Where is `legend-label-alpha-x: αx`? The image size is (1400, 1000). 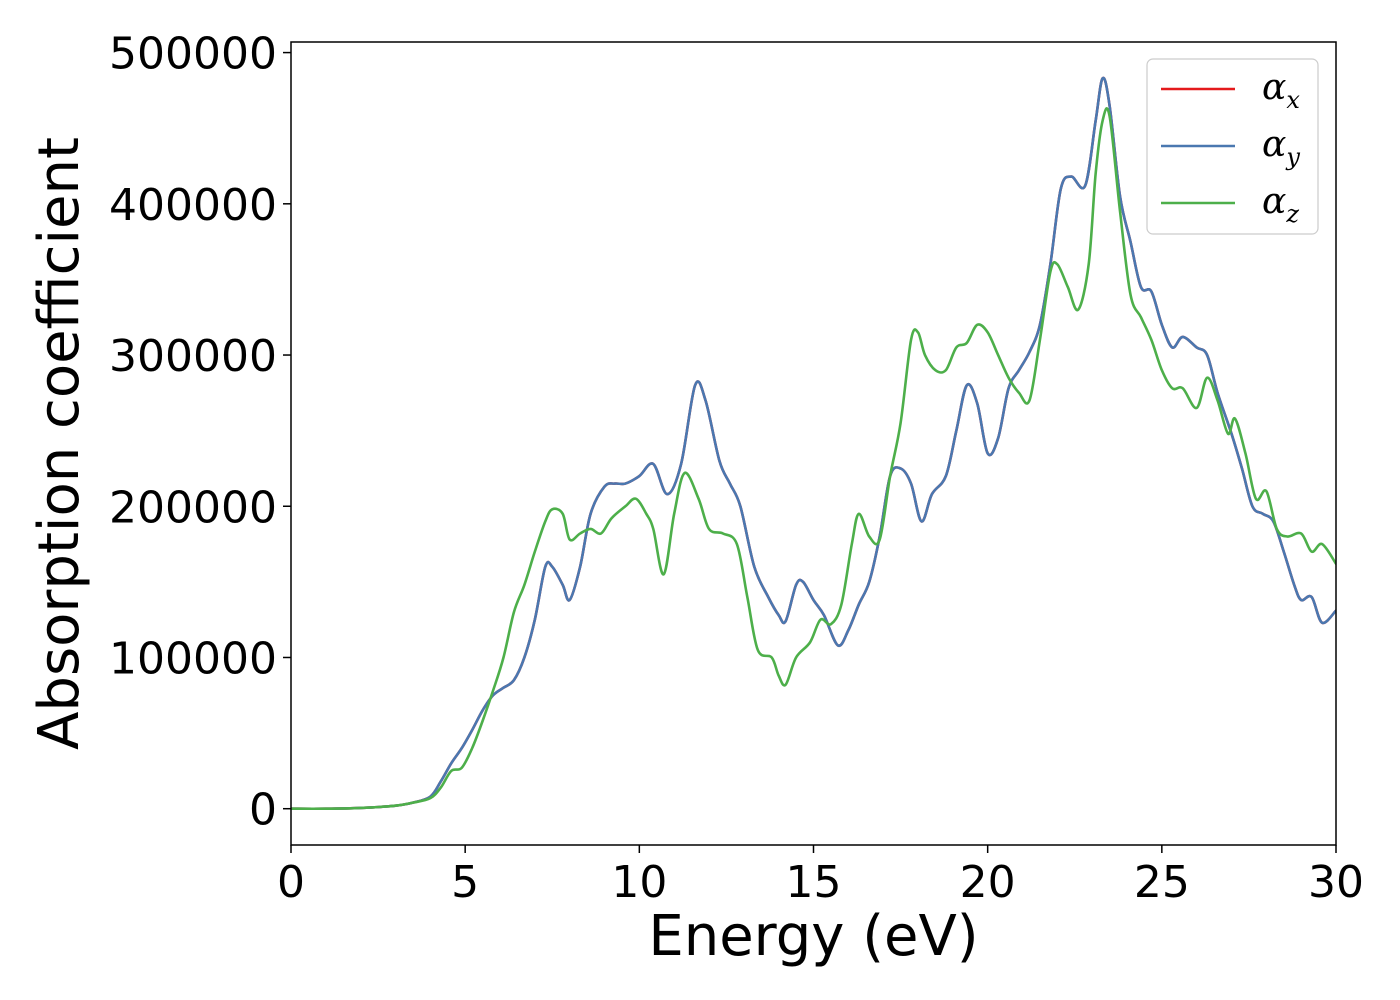 legend-label-alpha-x: αx is located at coordinates (1281, 90).